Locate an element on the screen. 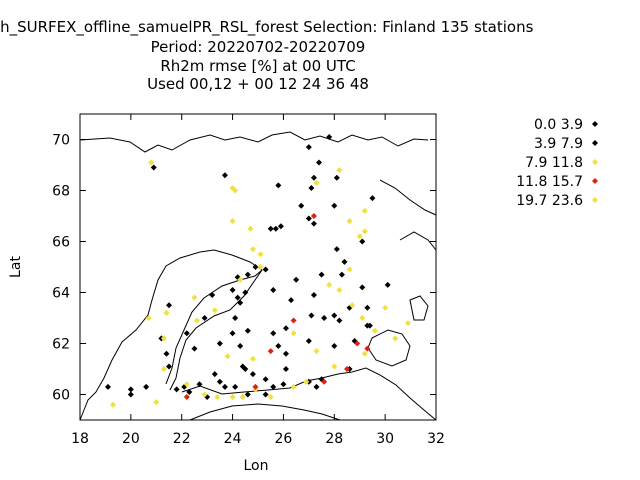 The width and height of the screenshot is (640, 480). y-tick-label: 66 is located at coordinates (61, 243).